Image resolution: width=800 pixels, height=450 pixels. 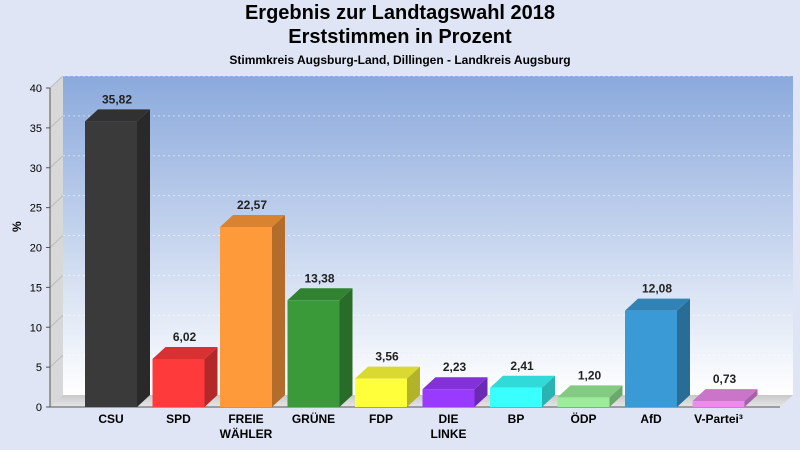 What do you see at coordinates (36, 89) in the screenshot?
I see `y-tick-label: 40` at bounding box center [36, 89].